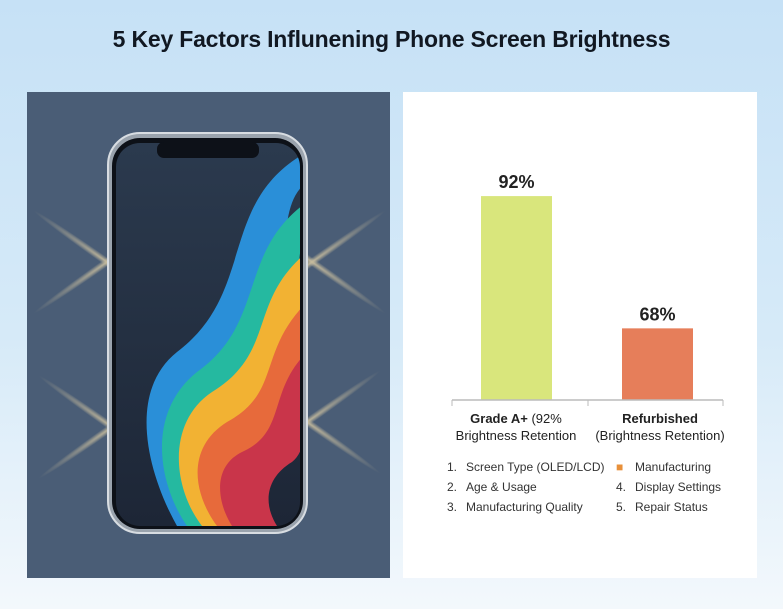 The height and width of the screenshot is (609, 783). Describe the element at coordinates (662, 507) in the screenshot. I see `factor-item: 5. Repair Status` at that location.